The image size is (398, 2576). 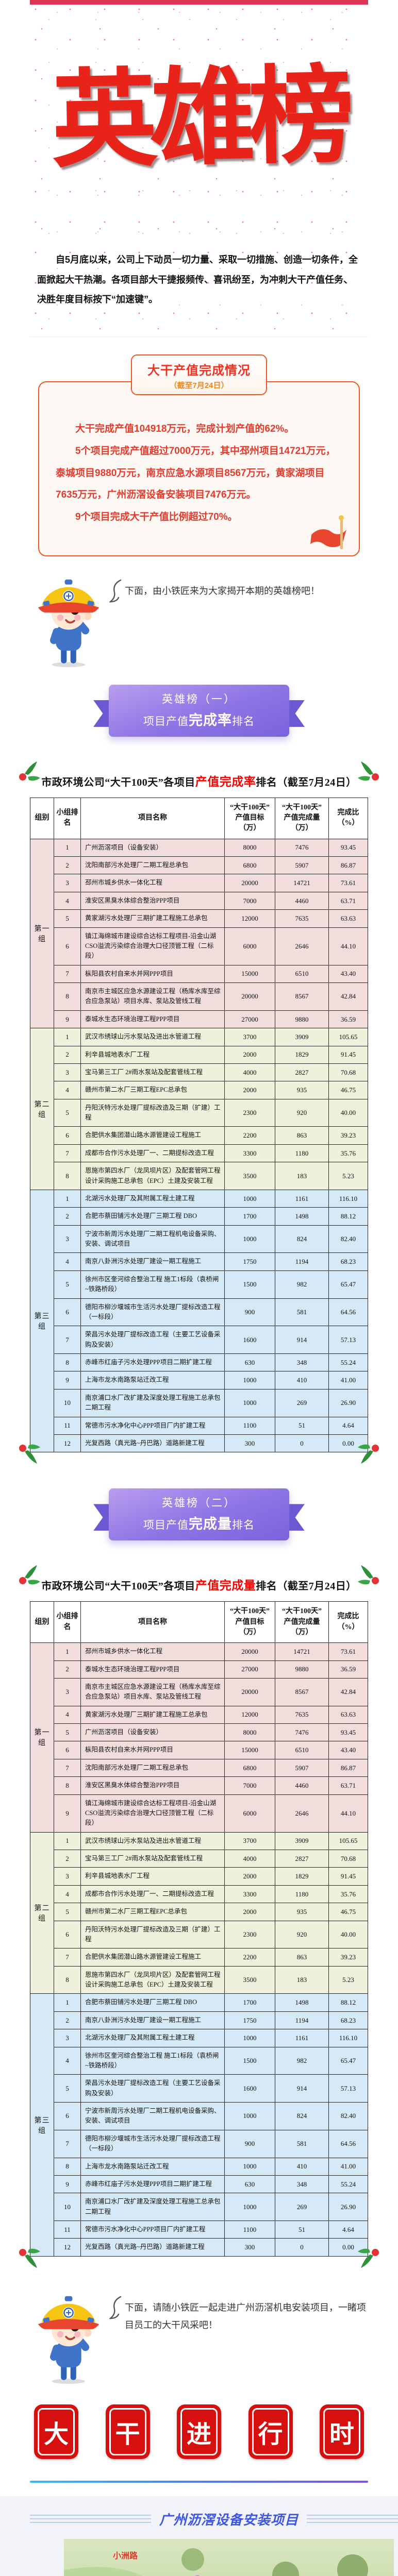 What do you see at coordinates (348, 2143) in the screenshot?
I see `ratio-cell: 64.56` at bounding box center [348, 2143].